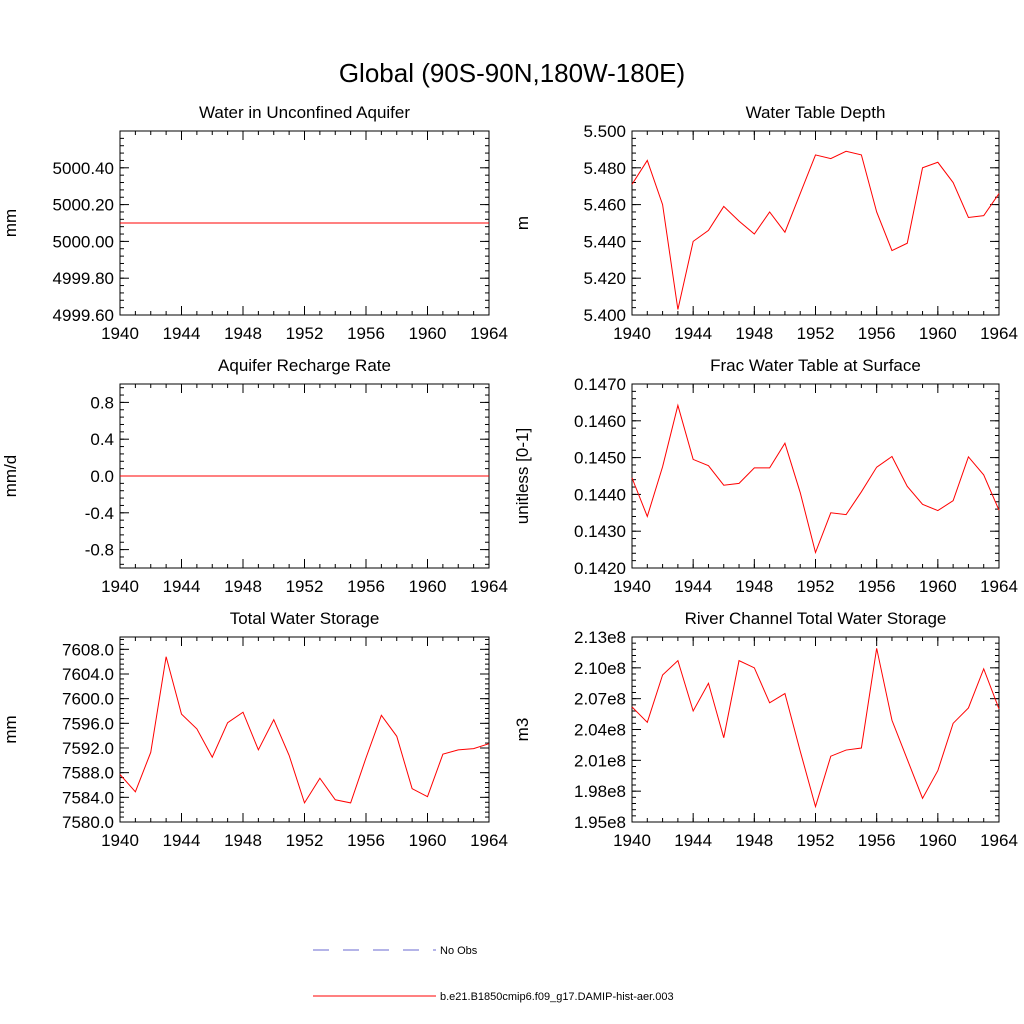 The image size is (1024, 1024). Describe the element at coordinates (816, 618) in the screenshot. I see `panel-title: River Channel Total Water Storage` at that location.